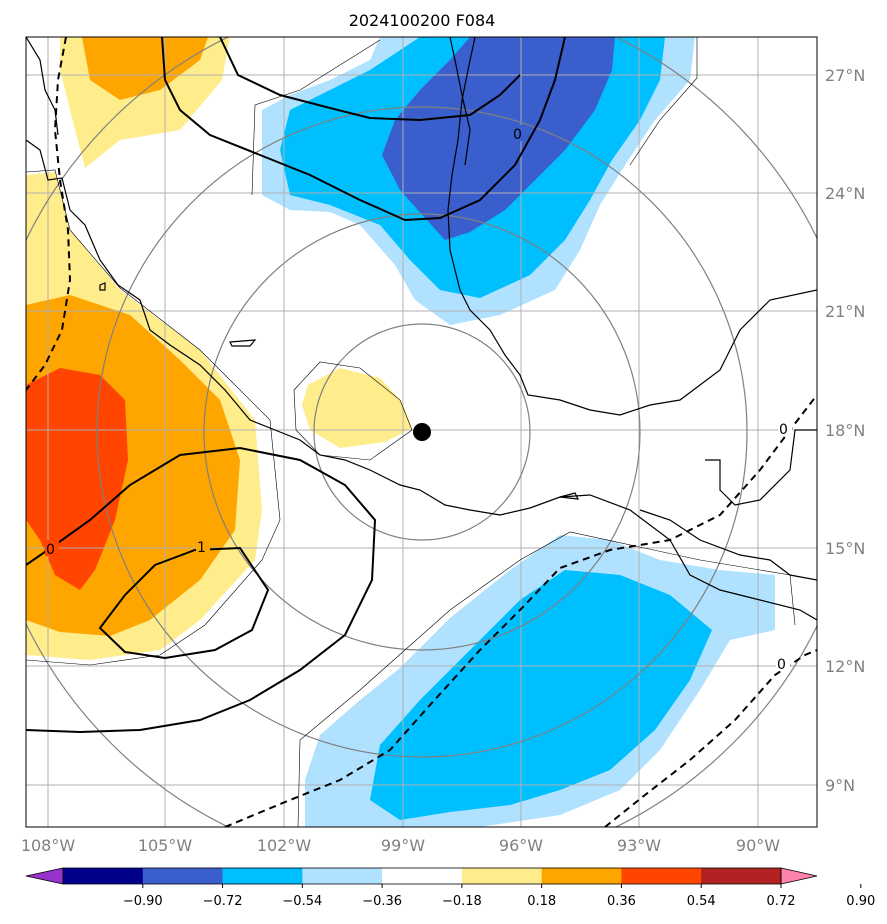  What do you see at coordinates (145, 68) in the screenshot?
I see `shade-northwest-orange` at bounding box center [145, 68].